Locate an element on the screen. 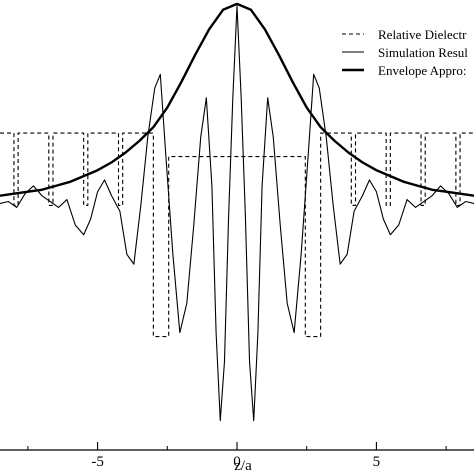 This screenshot has height=474, width=474. legend-label-3: Envelope Appro: is located at coordinates (422, 70).